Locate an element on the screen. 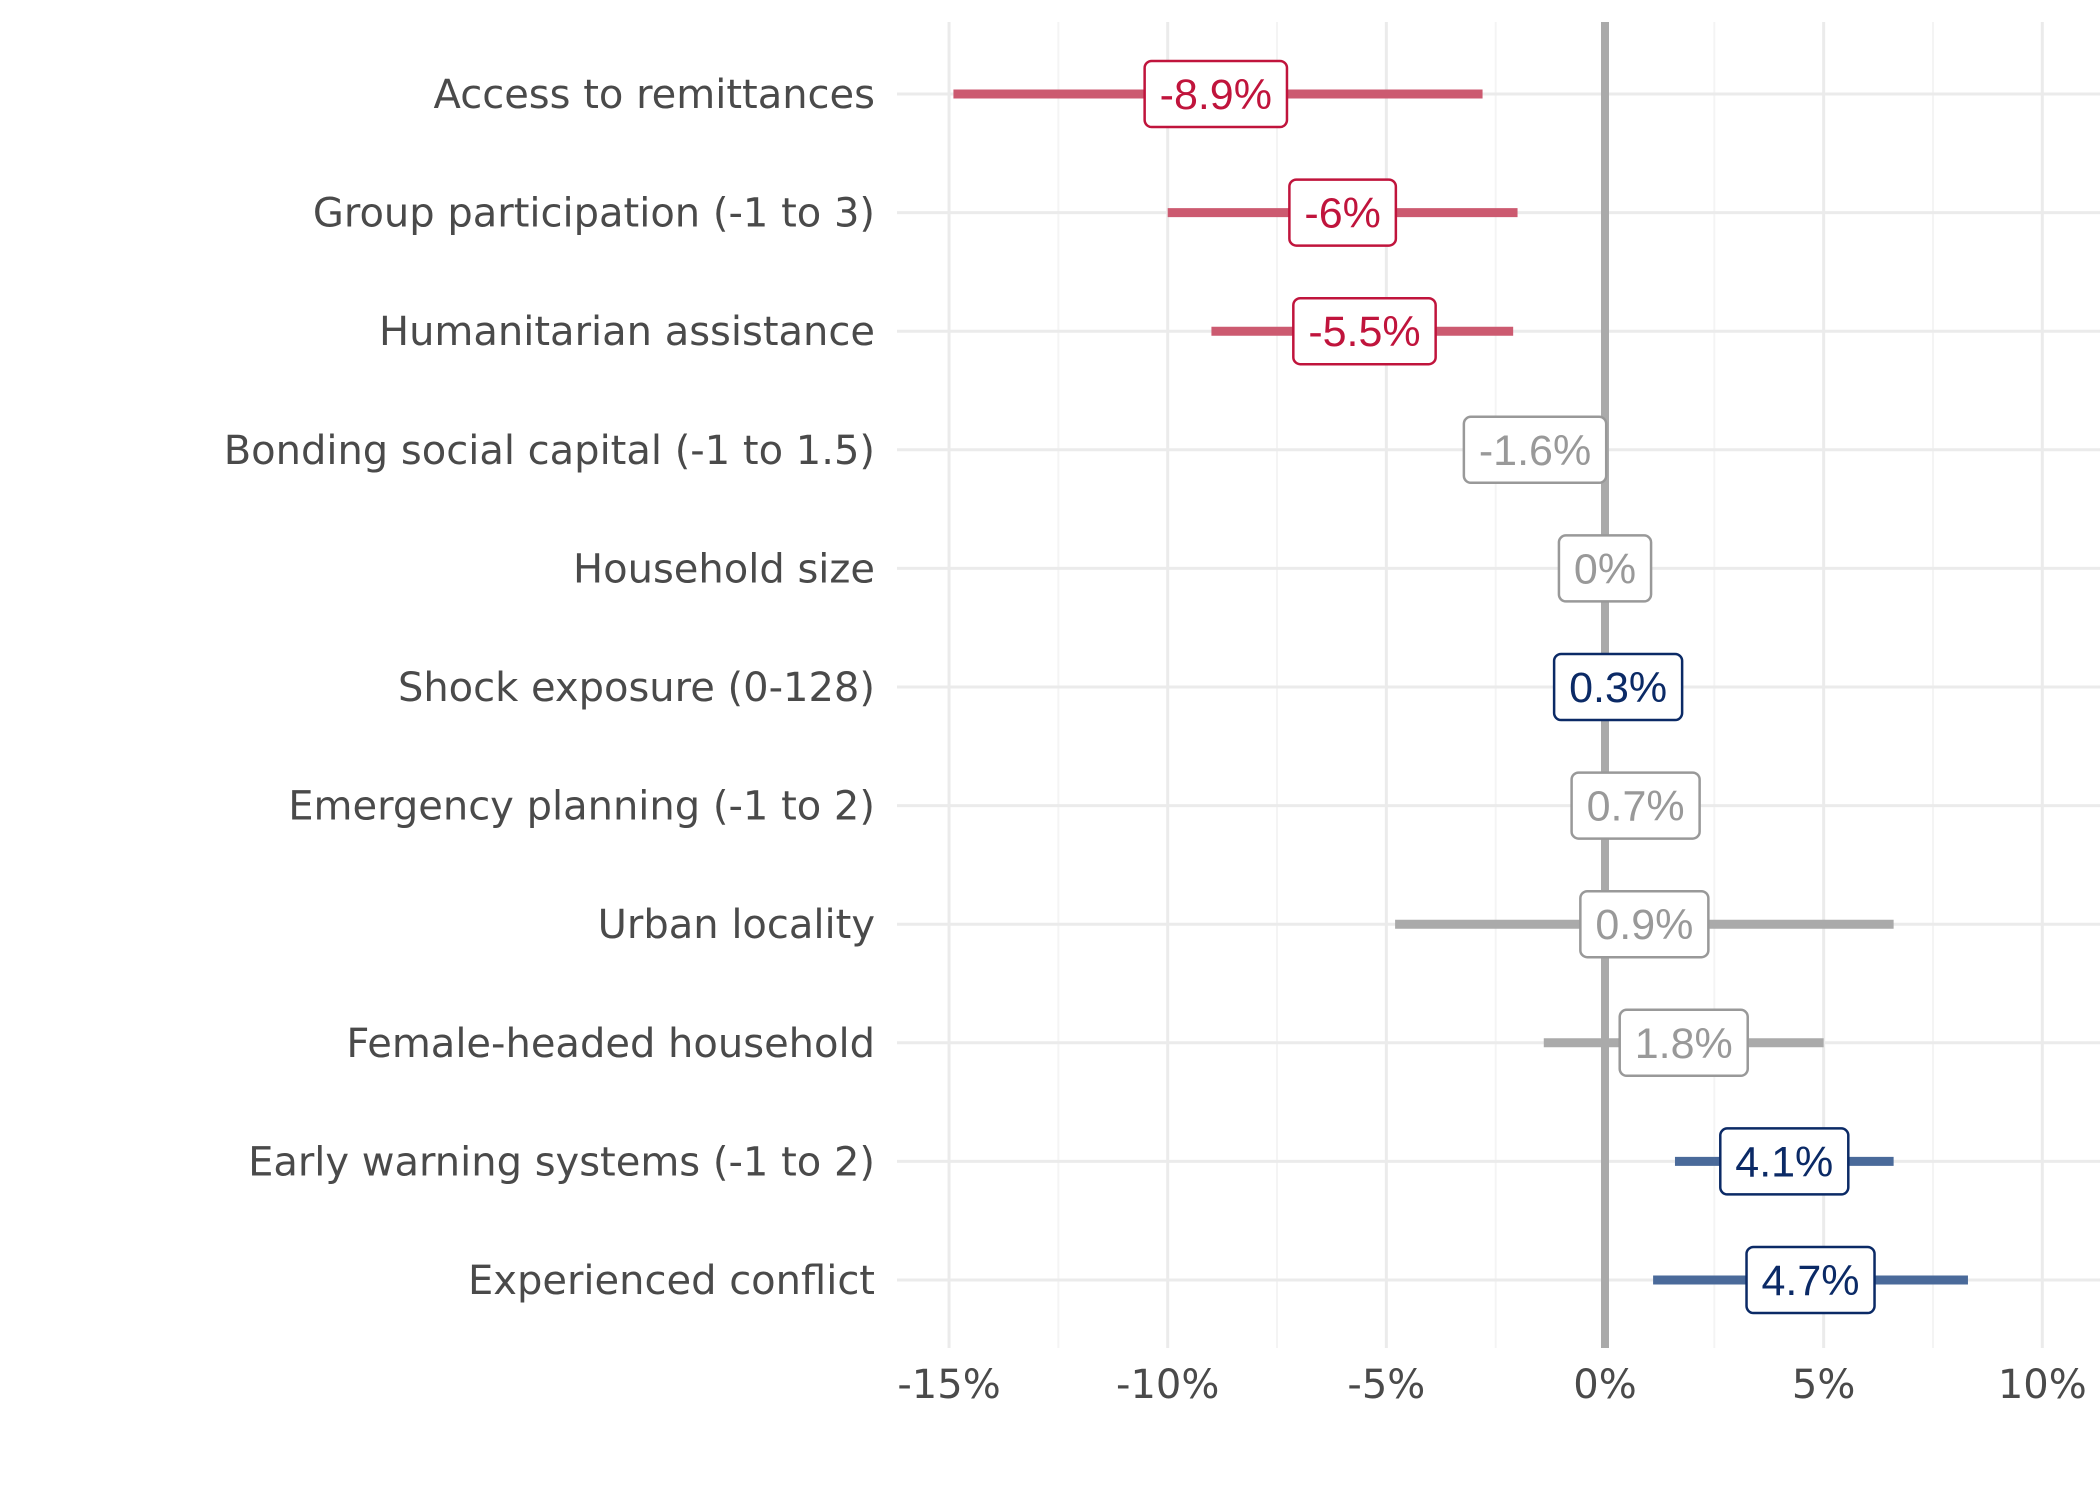 This screenshot has height=1500, width=2100. estimate-label: 1.8% is located at coordinates (1684, 1044).